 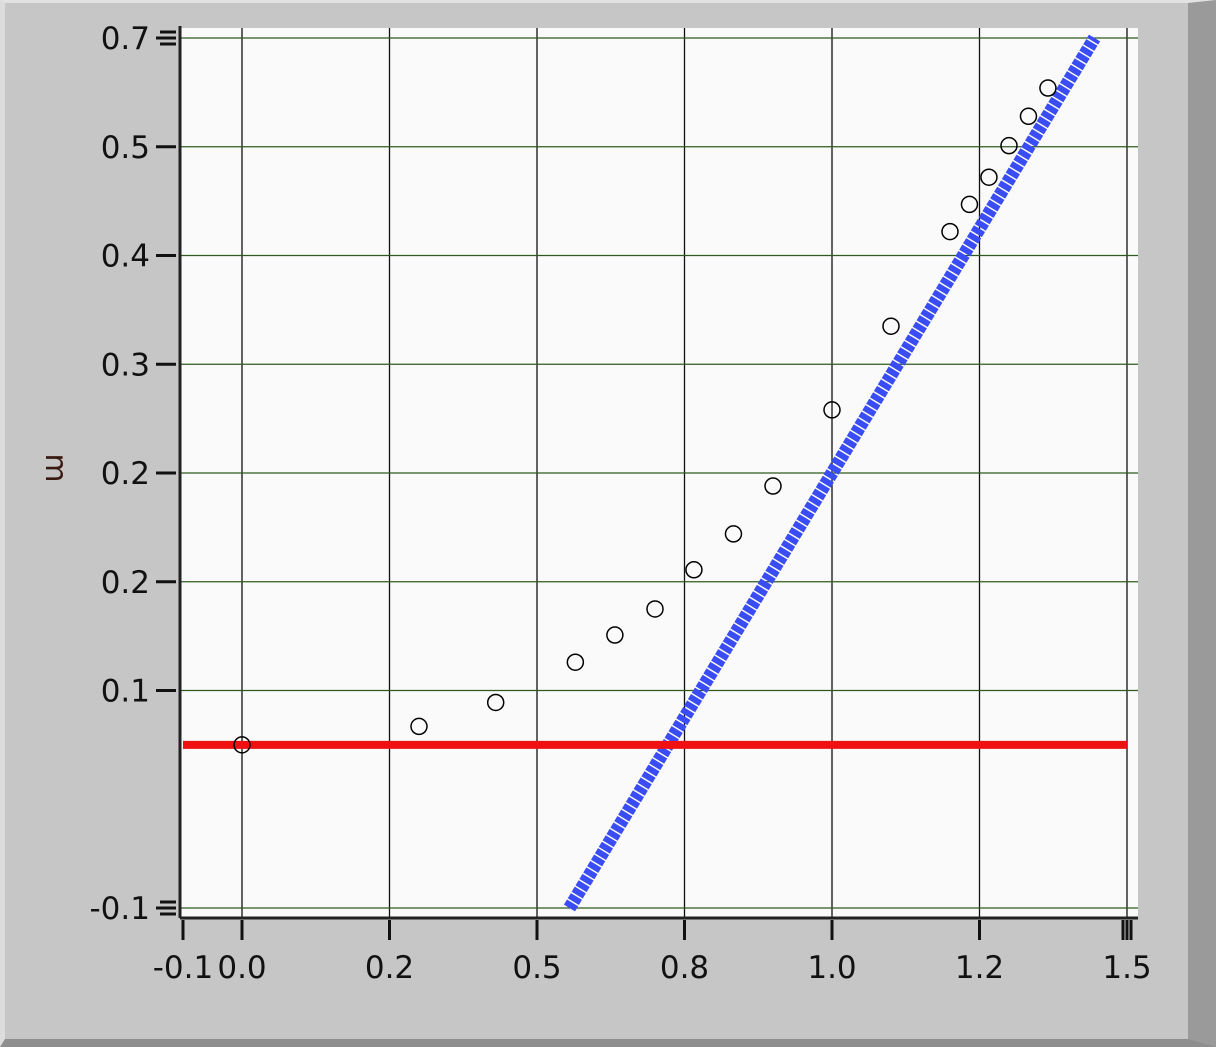 What do you see at coordinates (684, 968) in the screenshot?
I see `x-tick-label: 0.8` at bounding box center [684, 968].